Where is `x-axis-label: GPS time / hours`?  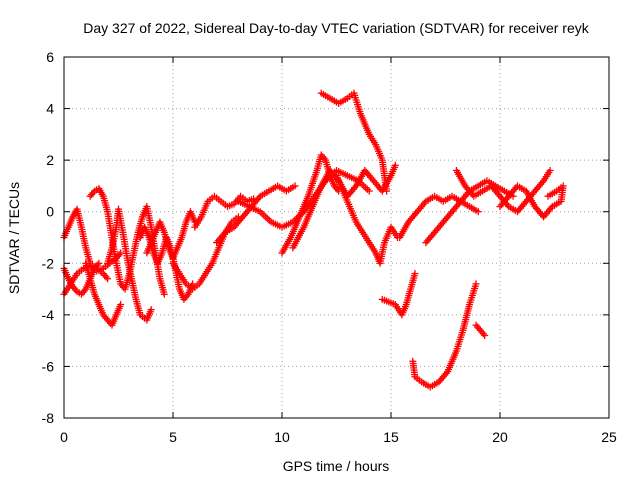 x-axis-label: GPS time / hours is located at coordinates (336, 466).